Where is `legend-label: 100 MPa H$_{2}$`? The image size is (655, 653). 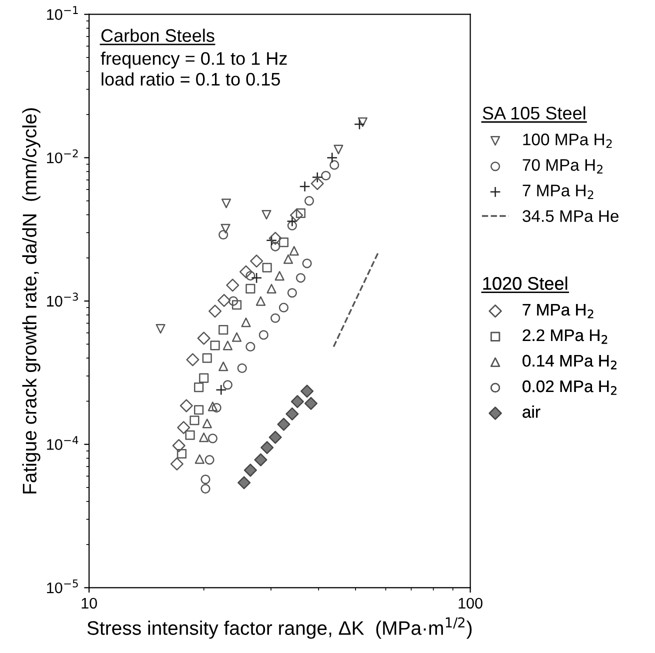 legend-label: 100 MPa H$_{2}$ is located at coordinates (567, 141).